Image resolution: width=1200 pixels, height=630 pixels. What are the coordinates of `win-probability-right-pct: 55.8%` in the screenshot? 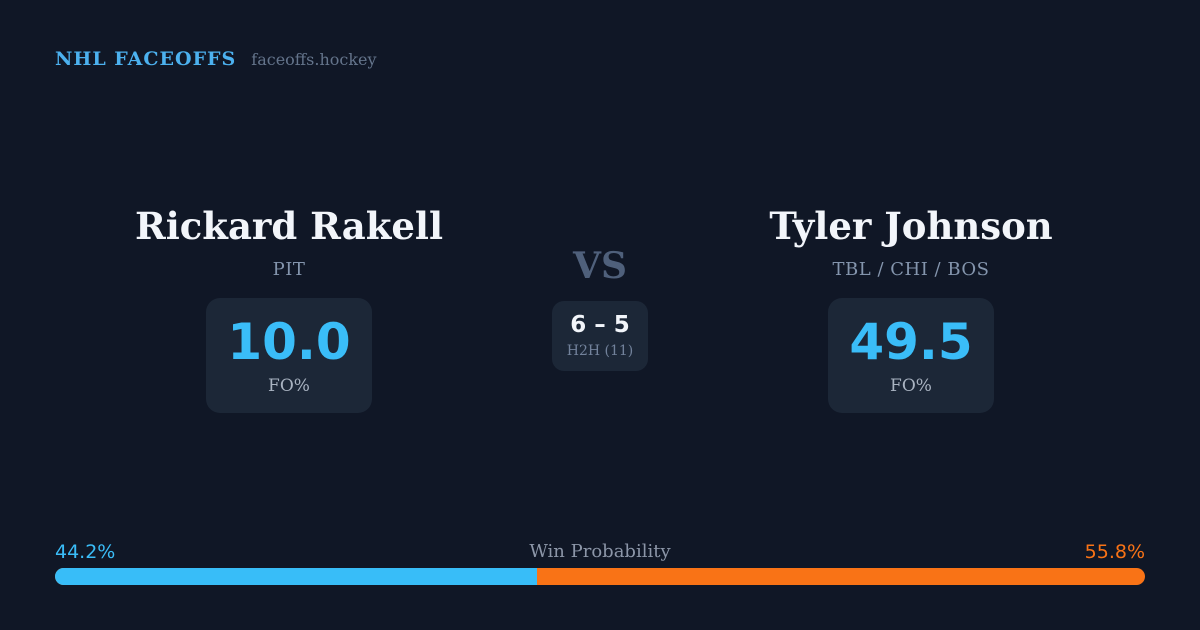 It's located at (1114, 552).